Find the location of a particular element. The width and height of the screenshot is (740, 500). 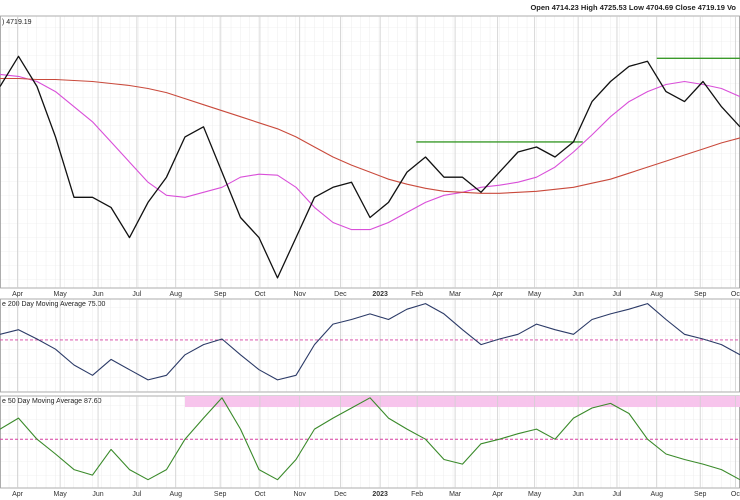

panel-title: e 50 Day Moving Average 87.60 is located at coordinates (52, 401).